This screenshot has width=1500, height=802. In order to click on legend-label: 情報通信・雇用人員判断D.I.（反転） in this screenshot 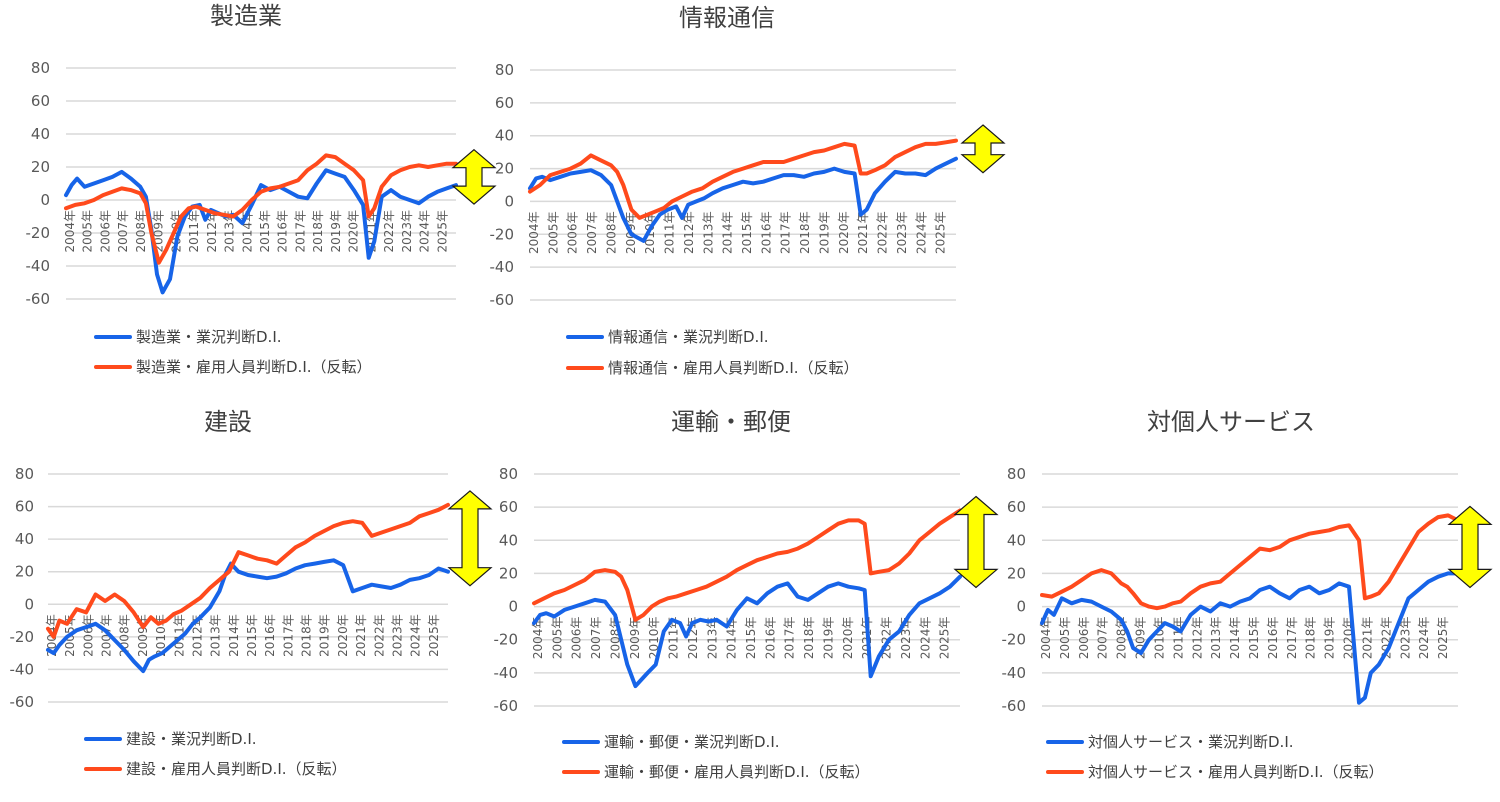, I will do `click(733, 368)`.